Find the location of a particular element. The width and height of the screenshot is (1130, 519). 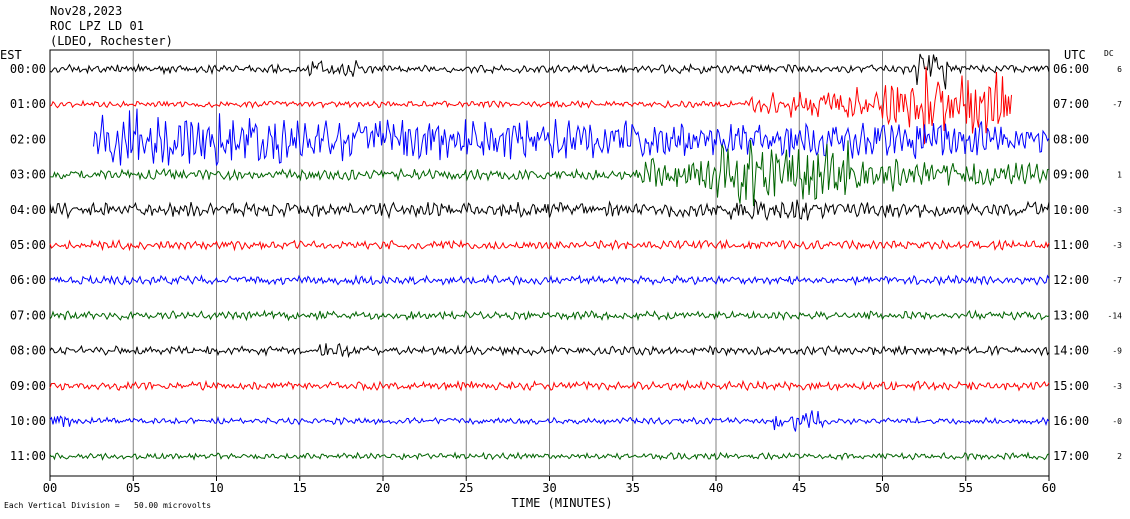

x-tick-label: 20 is located at coordinates (383, 488).